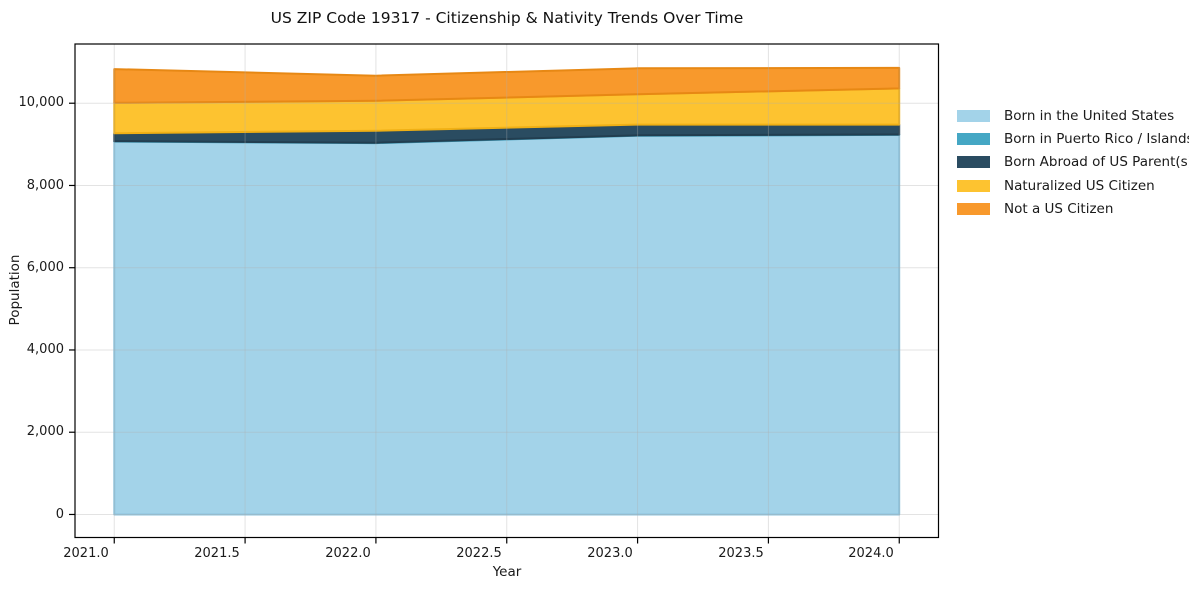 The width and height of the screenshot is (1189, 590). I want to click on legend-swatch-born-us-icon, so click(973, 115).